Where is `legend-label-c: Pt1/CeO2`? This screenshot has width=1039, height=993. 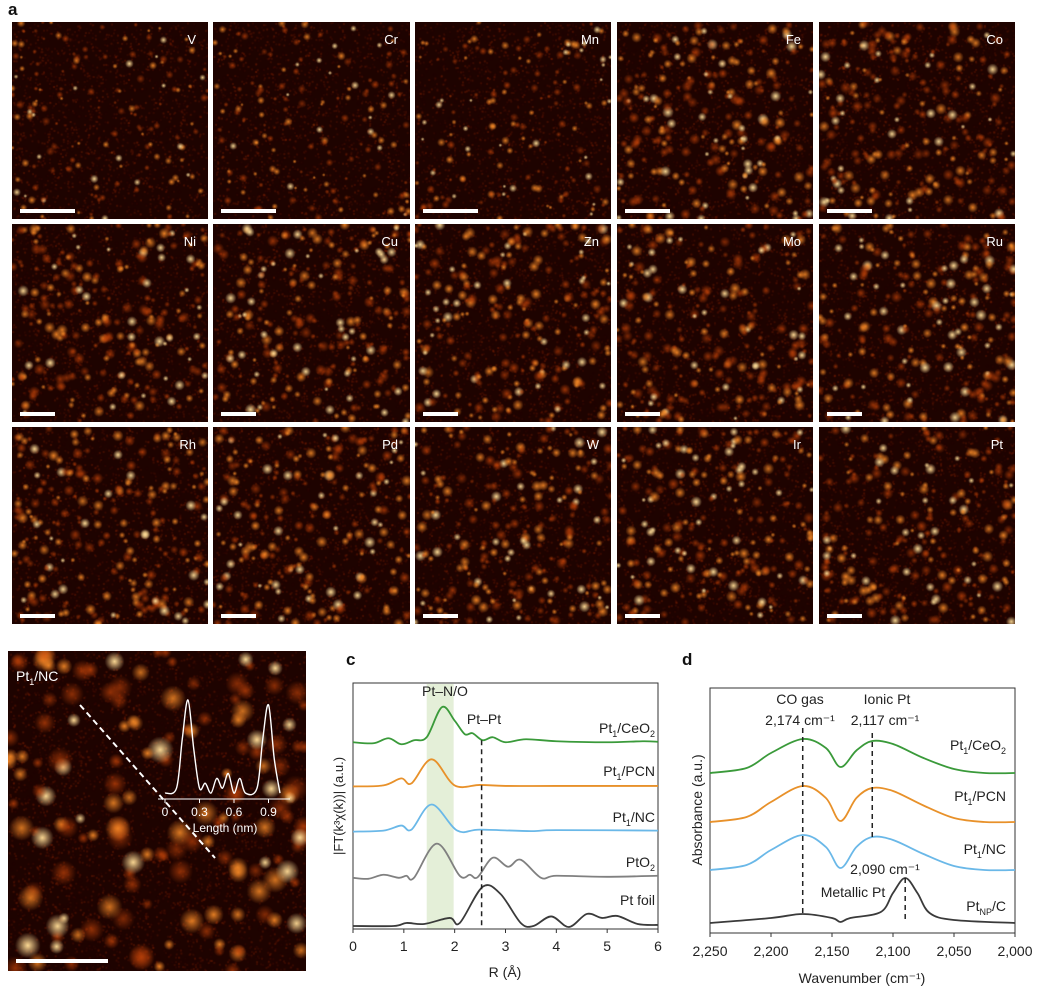 legend-label-c: Pt1/CeO2 is located at coordinates (627, 729).